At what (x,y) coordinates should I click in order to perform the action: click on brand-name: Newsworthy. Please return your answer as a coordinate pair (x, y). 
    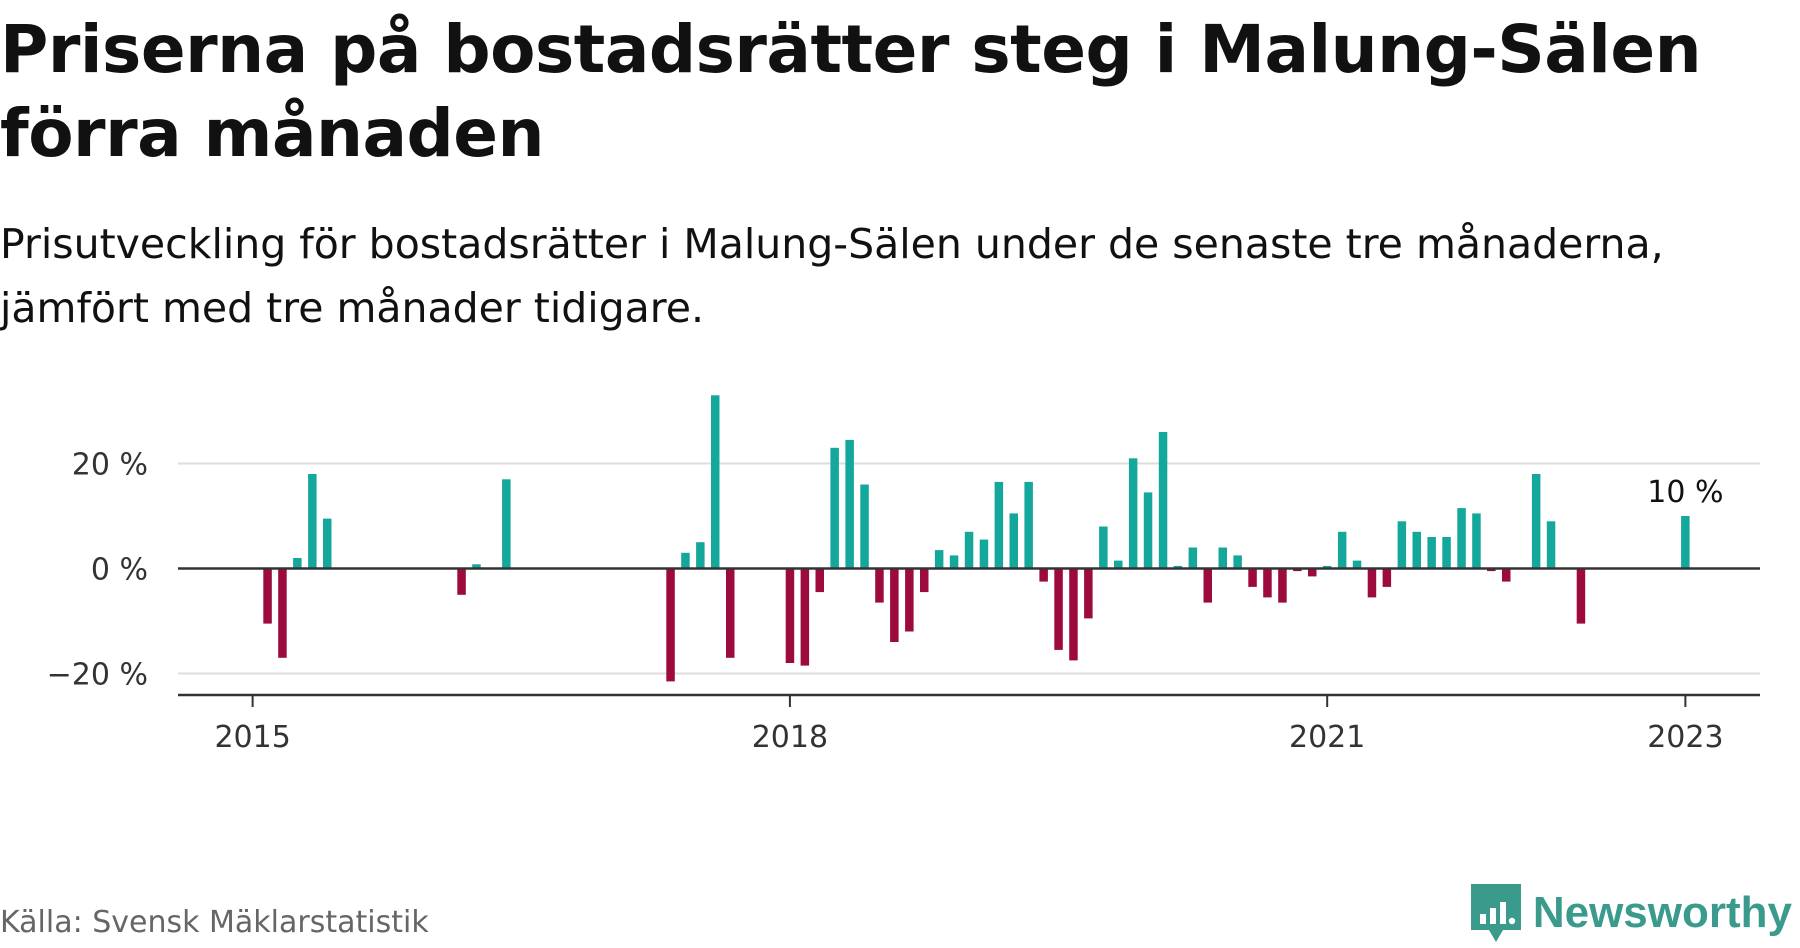
    Looking at the image, I should click on (1662, 912).